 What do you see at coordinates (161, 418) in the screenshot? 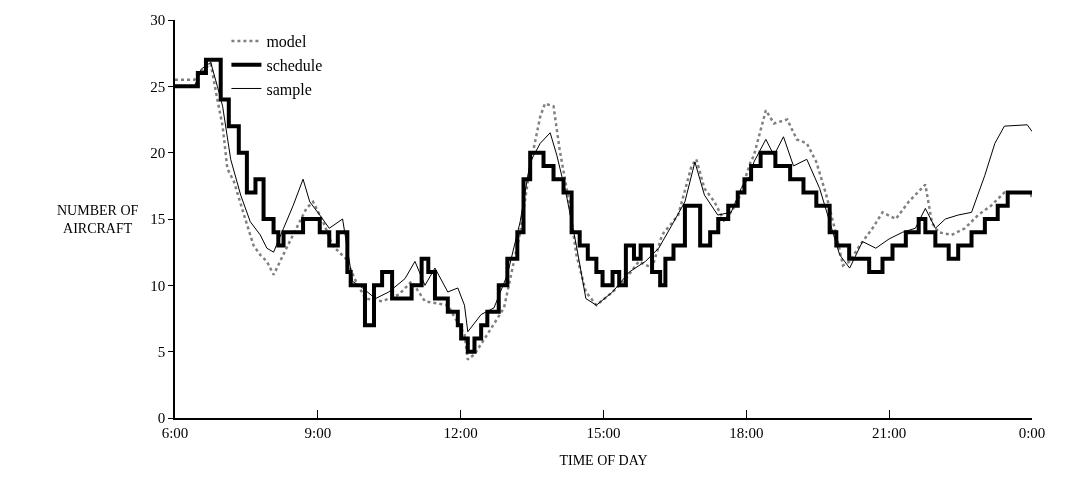
I see `y-tick-label: 0` at bounding box center [161, 418].